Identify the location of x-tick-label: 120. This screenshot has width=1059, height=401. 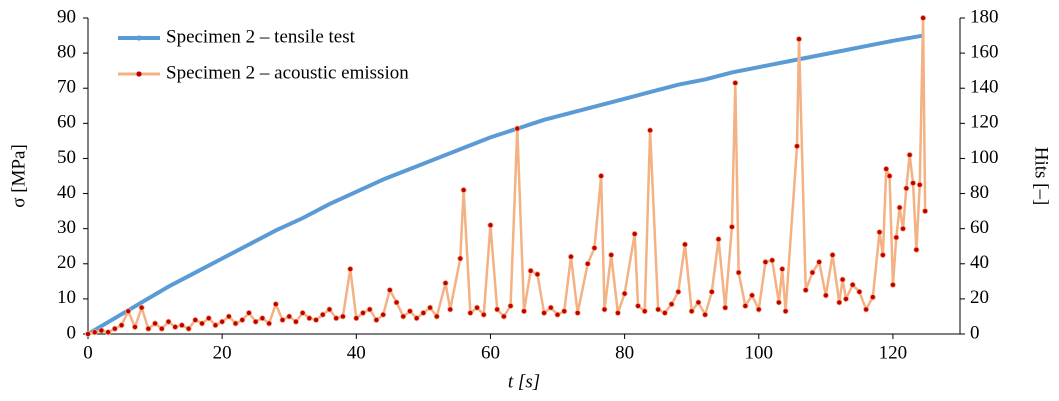
(893, 352).